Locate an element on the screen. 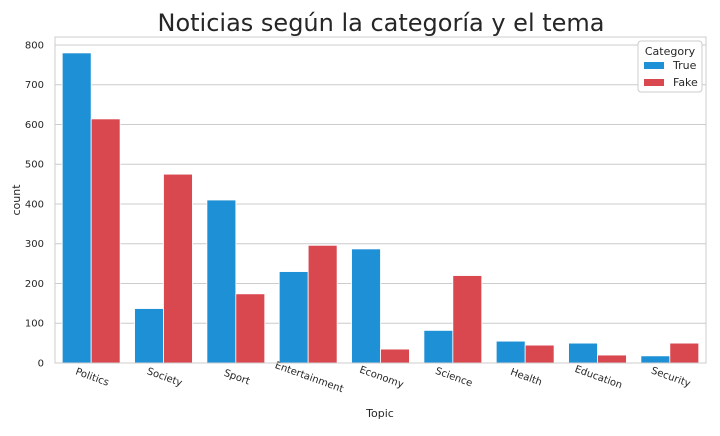 This screenshot has height=436, width=720. y-tick-label: 600 is located at coordinates (34, 125).